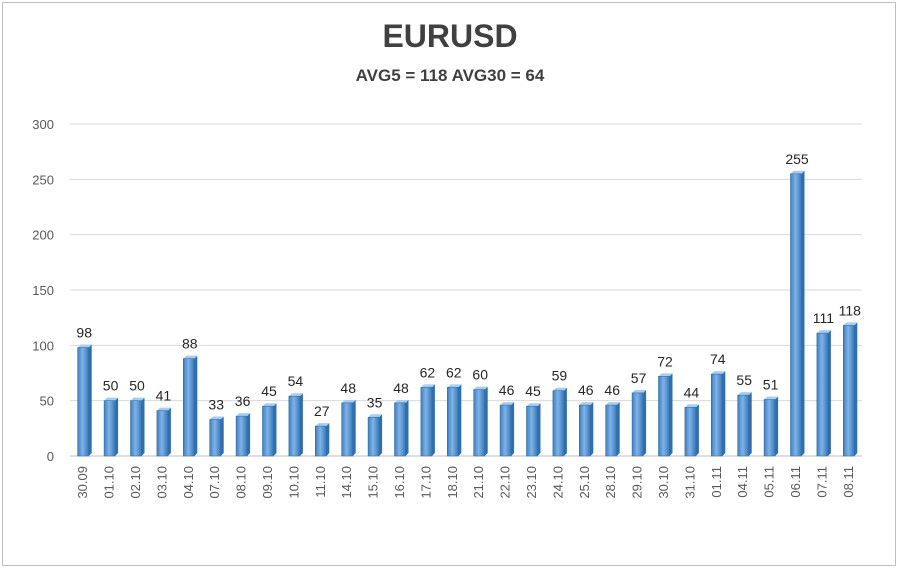  Describe the element at coordinates (557, 482) in the screenshot. I see `x-tick-label: 24.10` at that location.